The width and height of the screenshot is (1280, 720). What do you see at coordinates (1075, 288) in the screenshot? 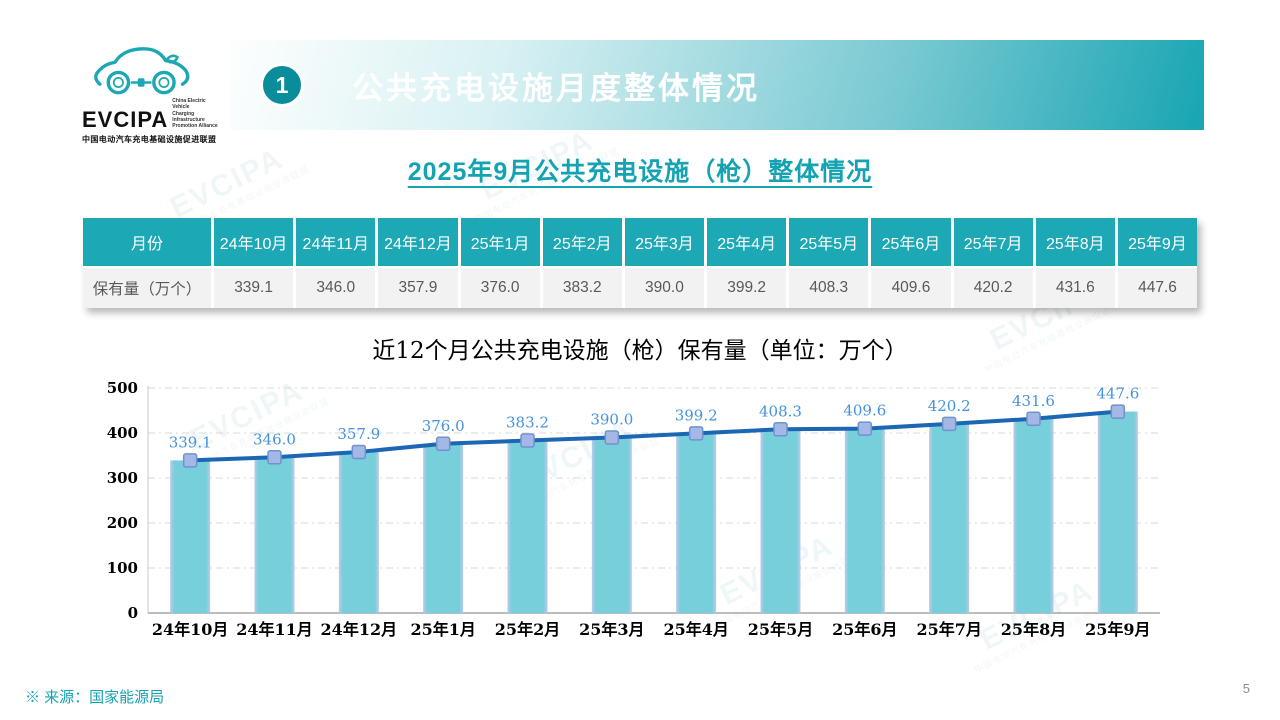
I see `table-value-cell: 431.6` at bounding box center [1075, 288].